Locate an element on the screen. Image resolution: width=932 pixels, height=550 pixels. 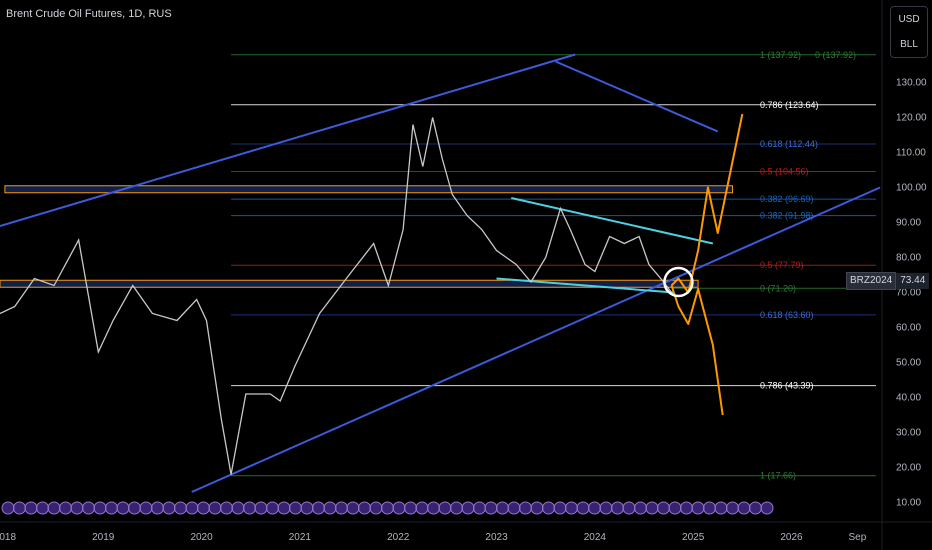
x-tick-label: 2021 is located at coordinates (300, 537).